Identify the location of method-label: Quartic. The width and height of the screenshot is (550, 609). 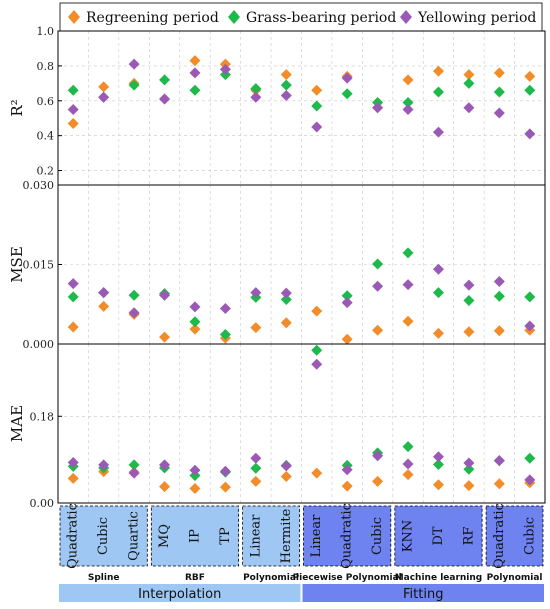
(134, 536).